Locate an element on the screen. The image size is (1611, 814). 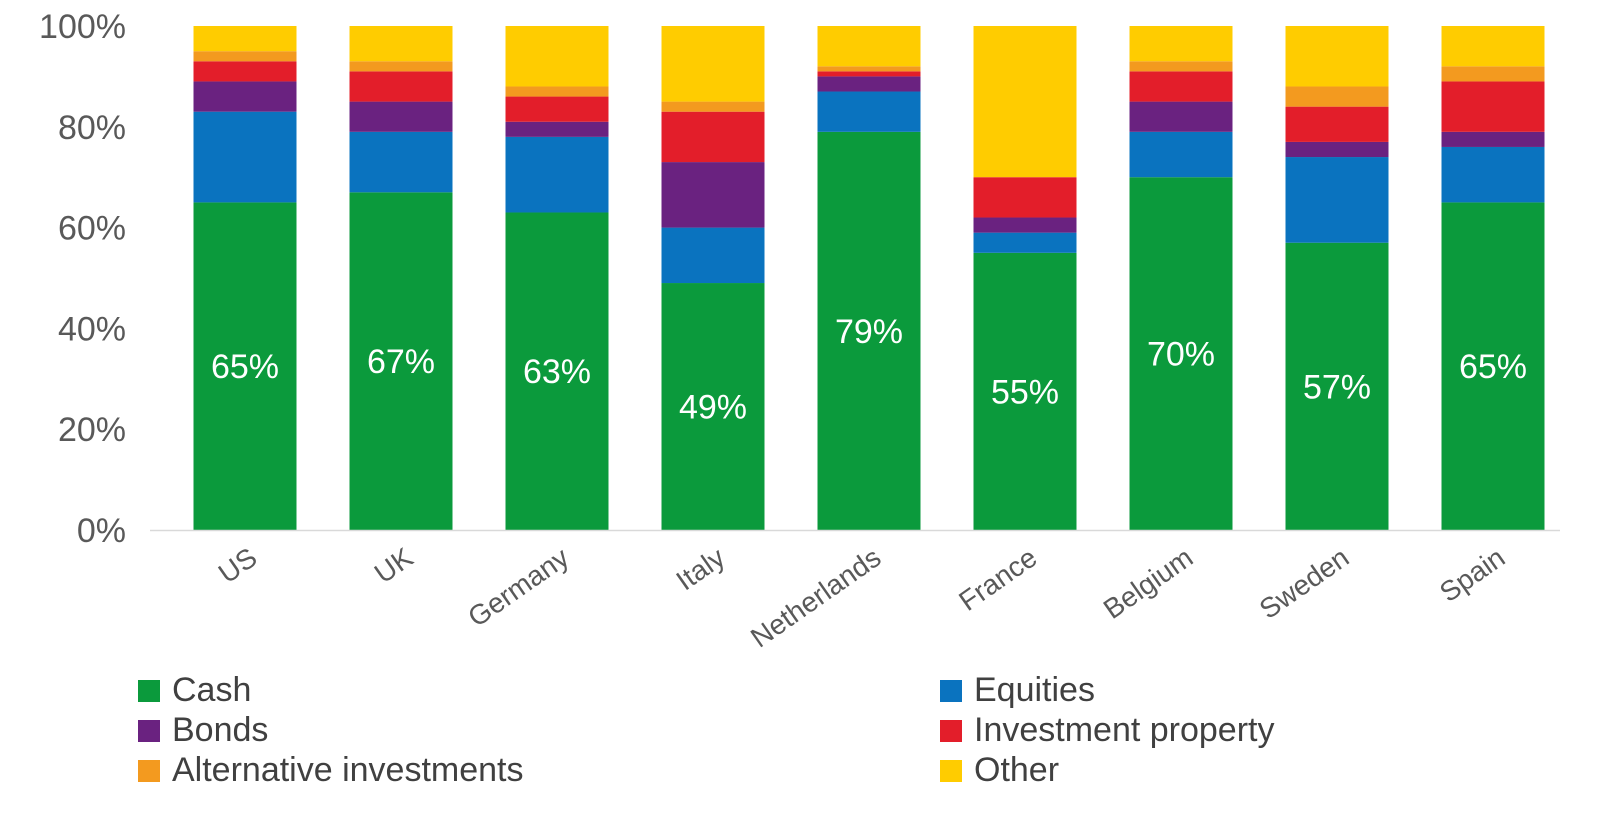
data-label-netherlands: 79% is located at coordinates (869, 332).